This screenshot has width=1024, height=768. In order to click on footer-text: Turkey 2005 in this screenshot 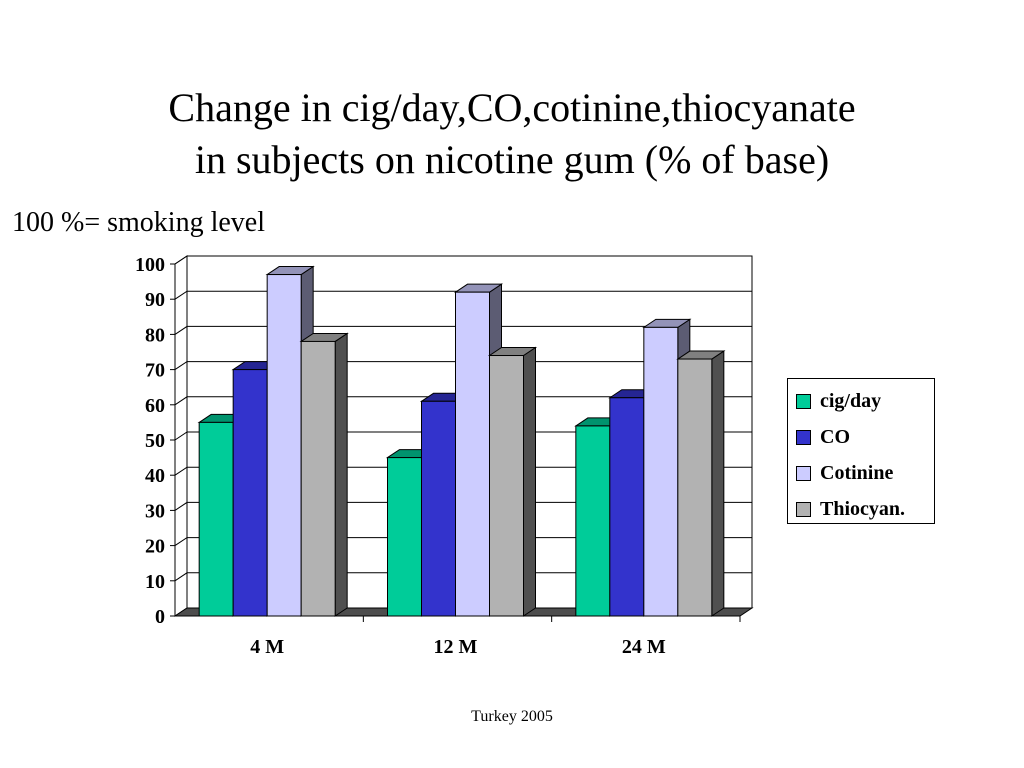, I will do `click(512, 716)`.